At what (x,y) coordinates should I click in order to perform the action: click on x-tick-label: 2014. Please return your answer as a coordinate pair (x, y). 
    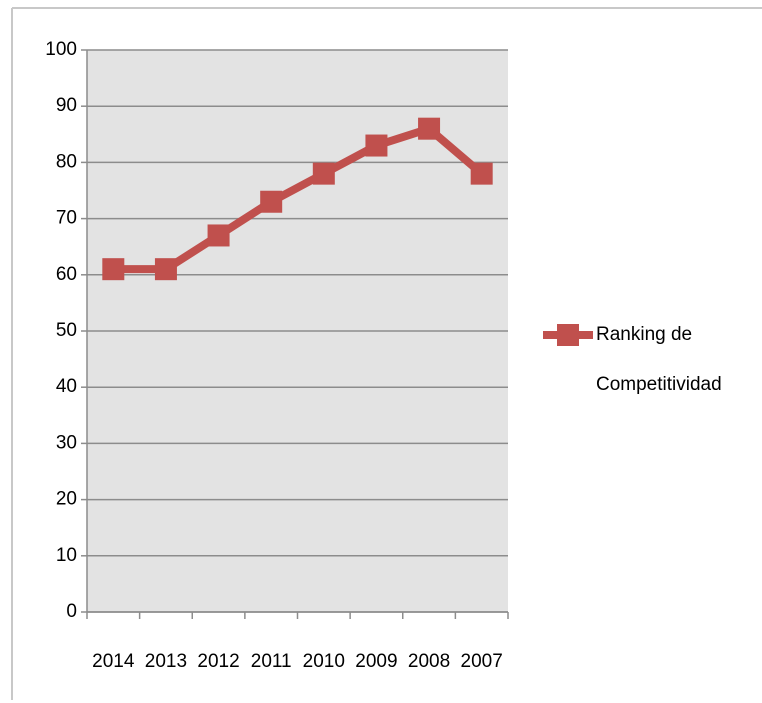
    Looking at the image, I should click on (113, 661).